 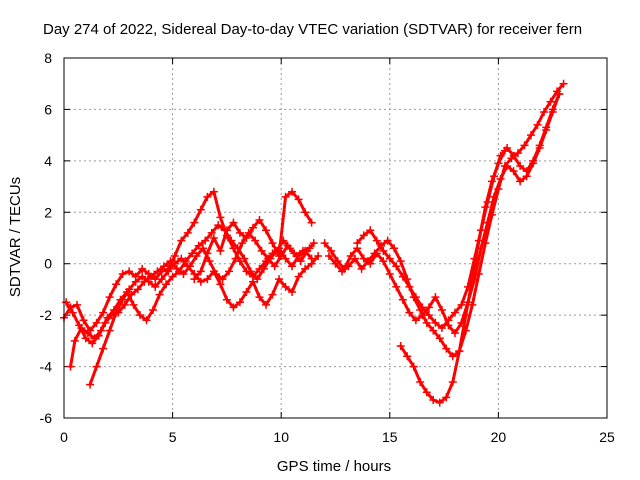 I want to click on y-tick-label: 8, so click(x=48, y=58).